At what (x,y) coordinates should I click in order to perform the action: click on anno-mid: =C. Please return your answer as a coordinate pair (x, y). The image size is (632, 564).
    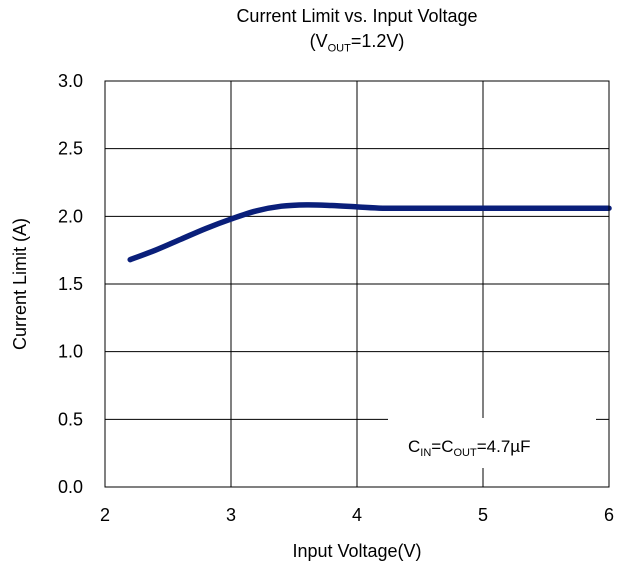
    Looking at the image, I should click on (442, 446).